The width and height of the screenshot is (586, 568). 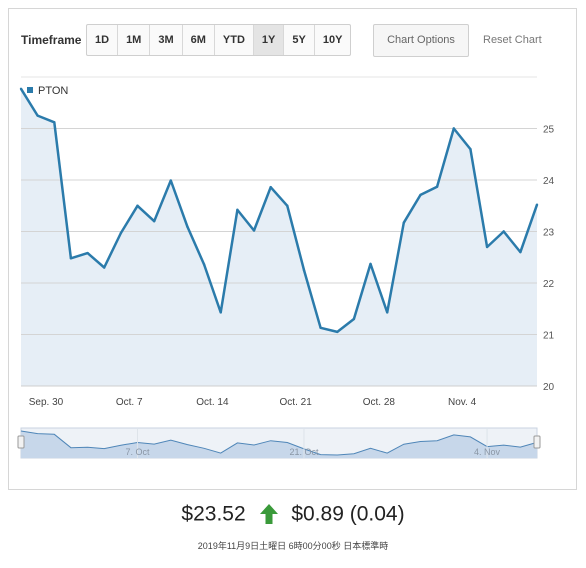 I want to click on y-tick-label: 23, so click(x=549, y=233).